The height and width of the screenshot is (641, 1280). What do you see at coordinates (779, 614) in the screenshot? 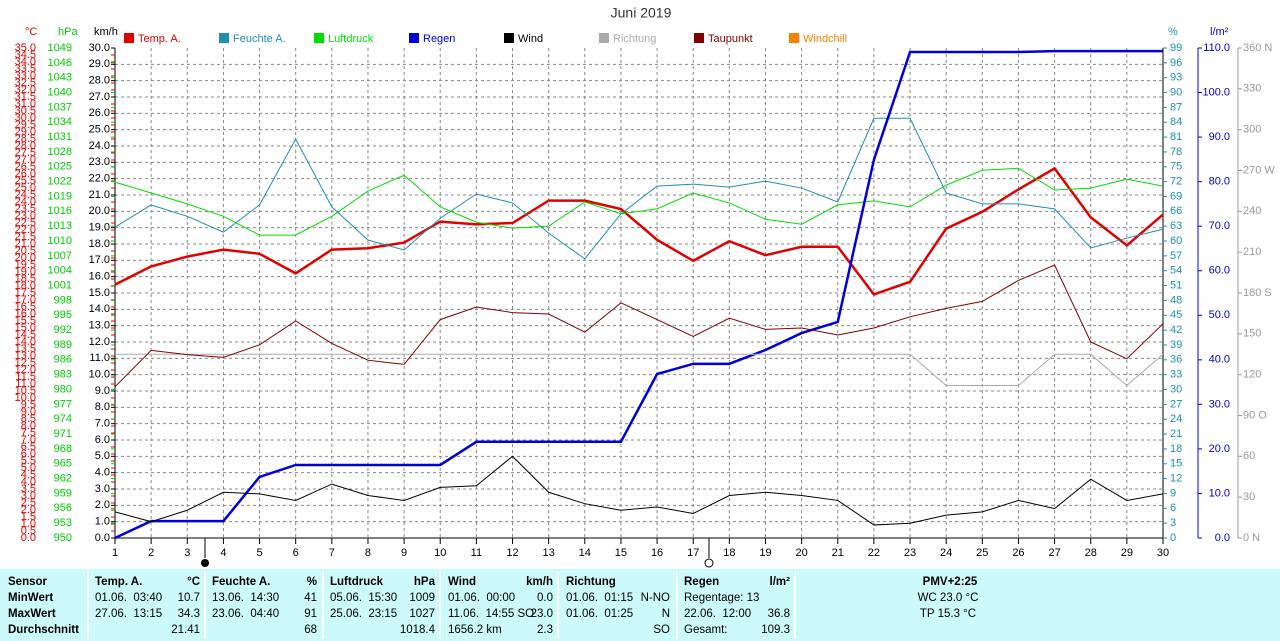
I see `cell-value: 36.8` at bounding box center [779, 614].